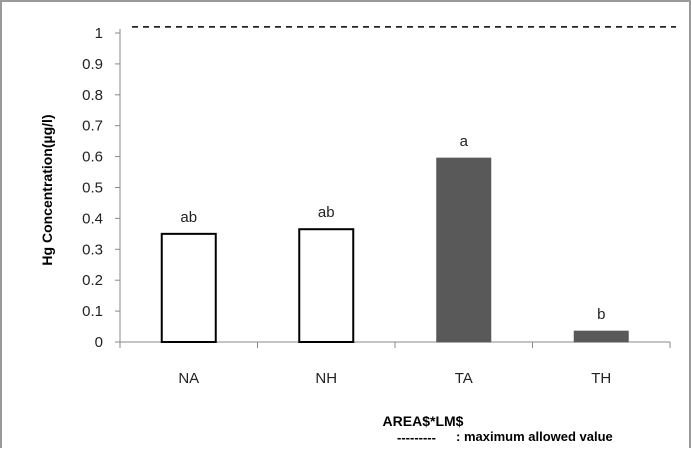 Image resolution: width=691 pixels, height=450 pixels. Describe the element at coordinates (92, 157) in the screenshot. I see `y-tick-label: 0.6` at that location.